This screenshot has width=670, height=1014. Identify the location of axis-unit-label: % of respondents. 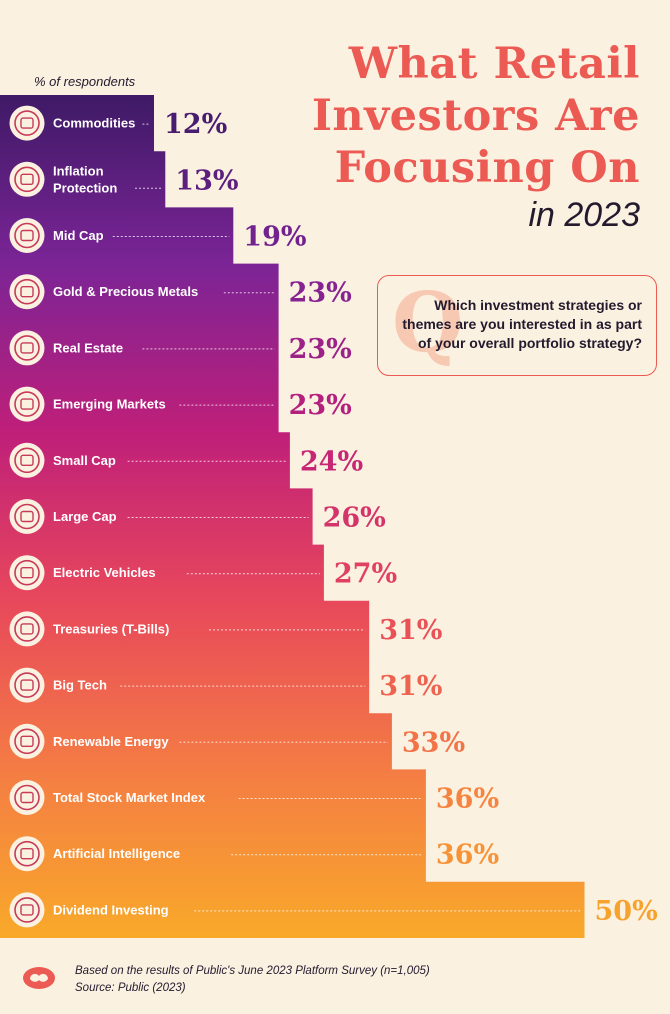
(85, 81).